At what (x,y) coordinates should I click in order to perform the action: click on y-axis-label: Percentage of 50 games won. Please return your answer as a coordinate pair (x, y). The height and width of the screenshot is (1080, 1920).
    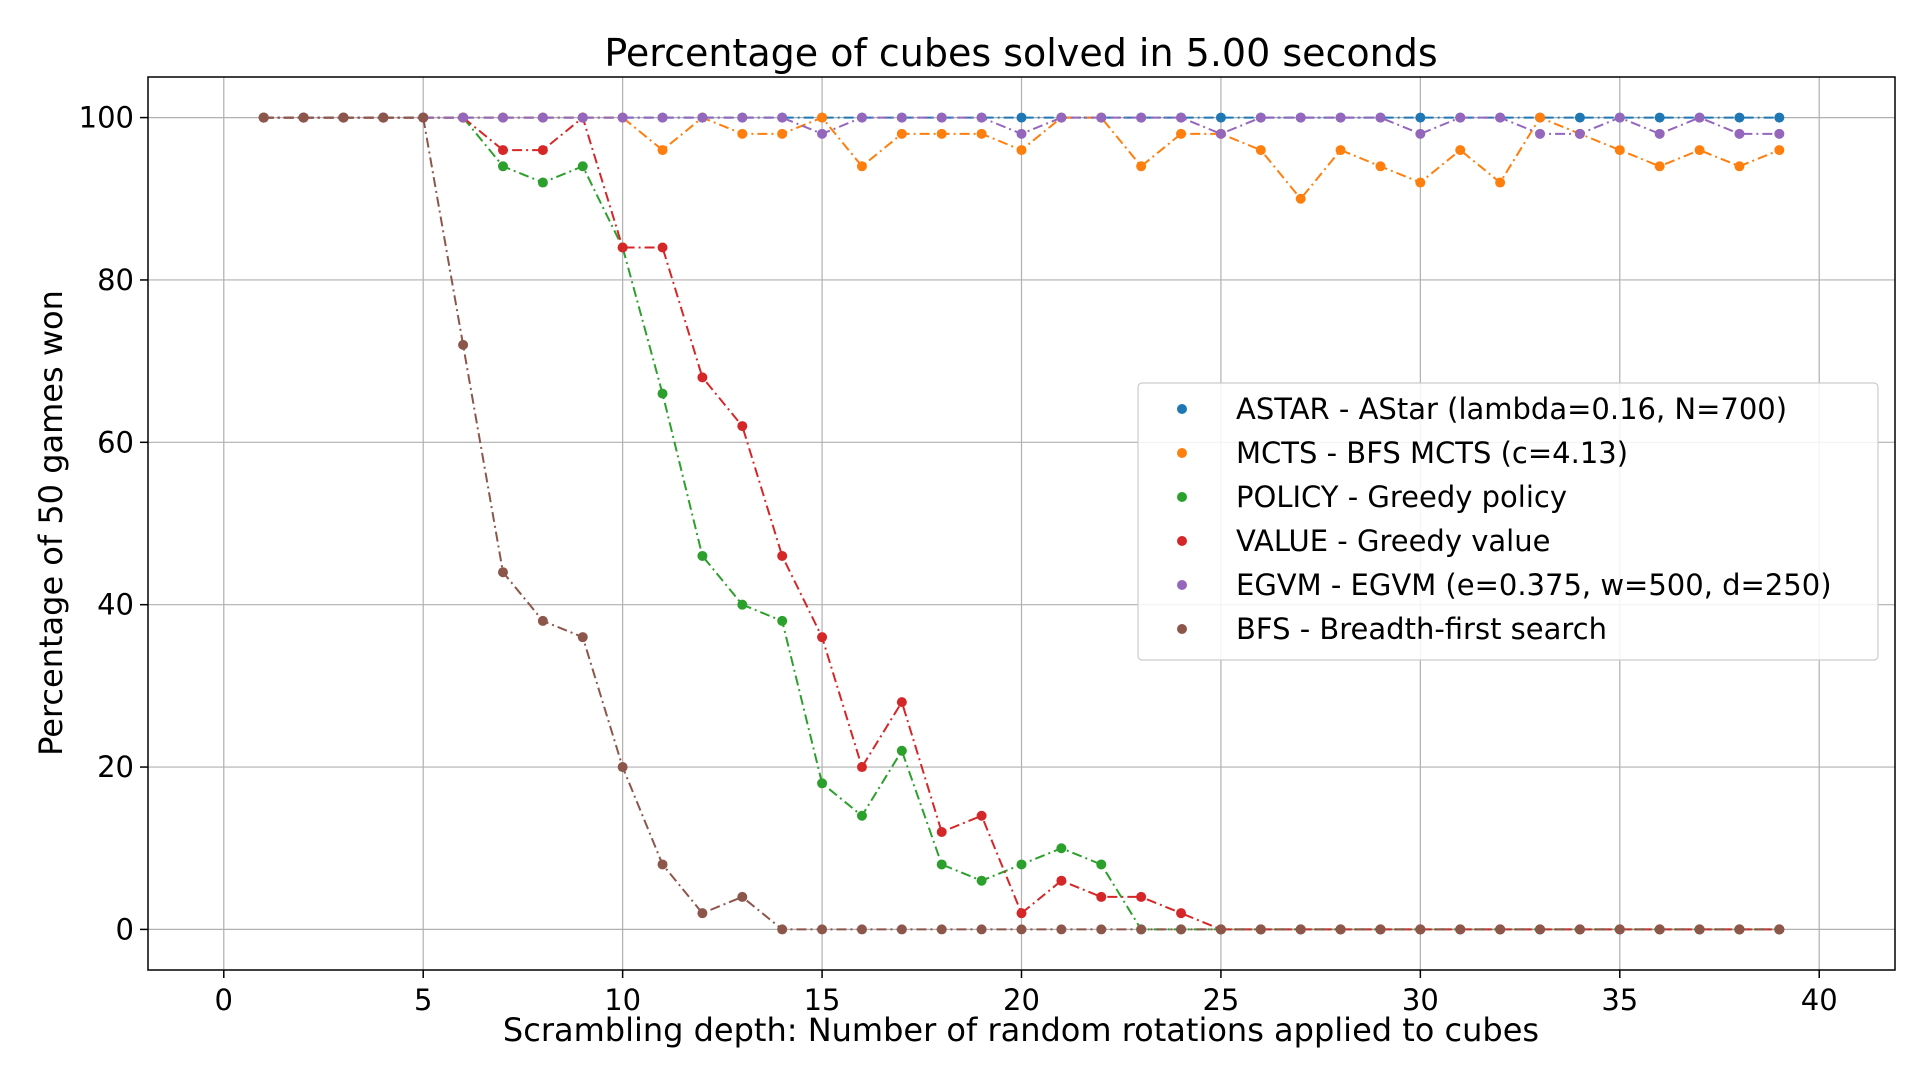
    Looking at the image, I should click on (51, 523).